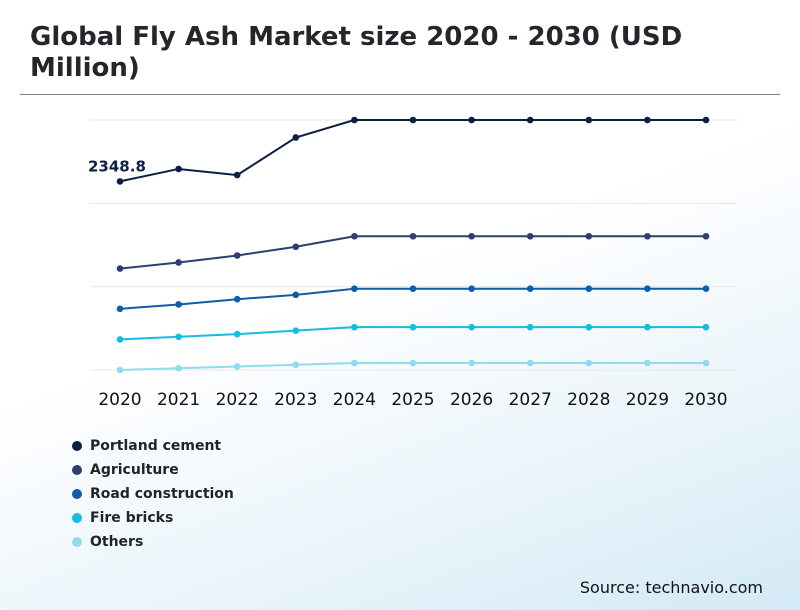 The image size is (800, 610). Describe the element at coordinates (412, 400) in the screenshot. I see `x-tick-label: 2025` at that location.